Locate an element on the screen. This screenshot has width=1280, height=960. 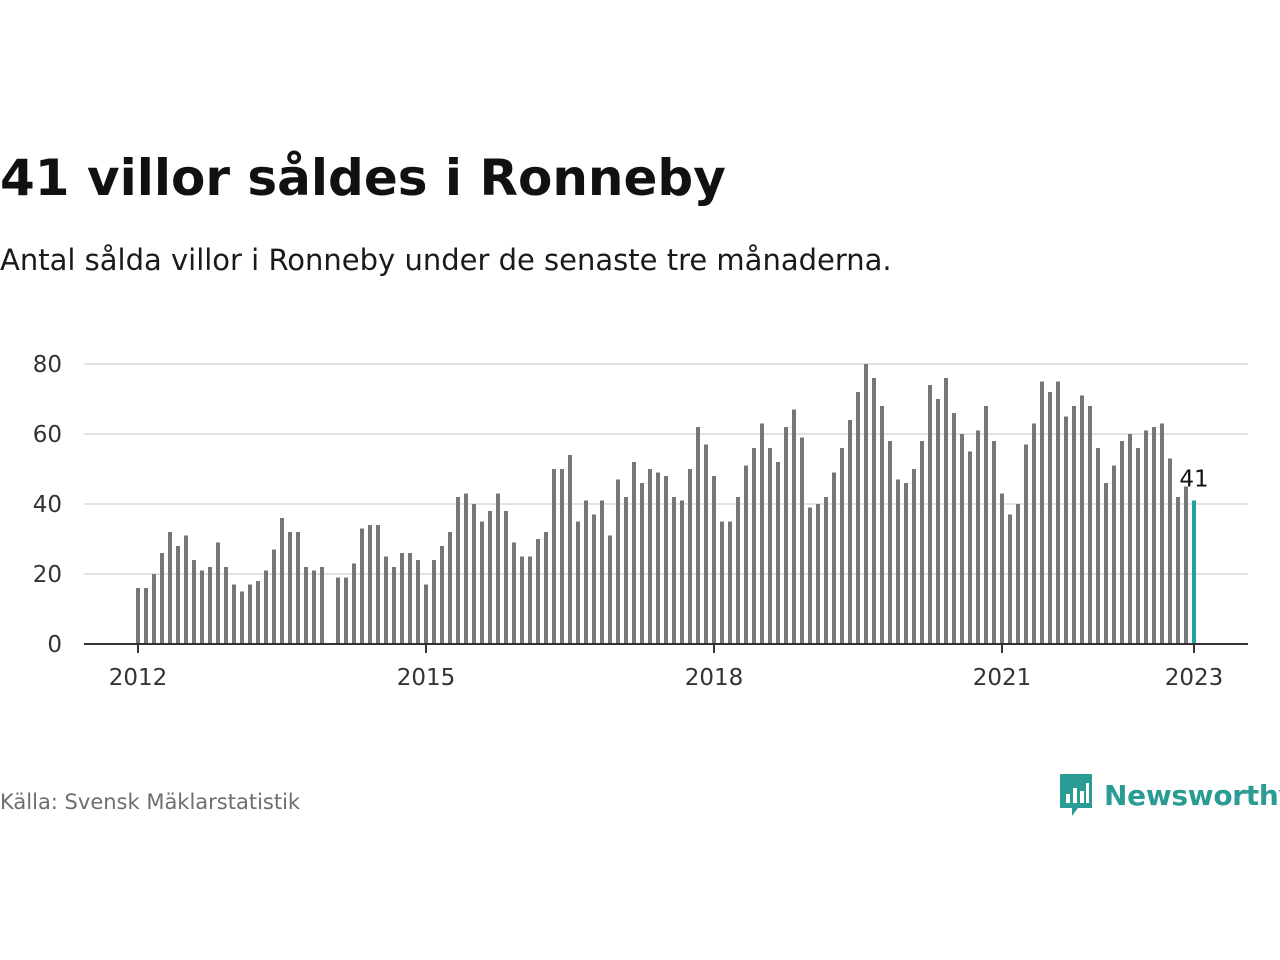
x-tick-label: 2021 is located at coordinates (1002, 678).